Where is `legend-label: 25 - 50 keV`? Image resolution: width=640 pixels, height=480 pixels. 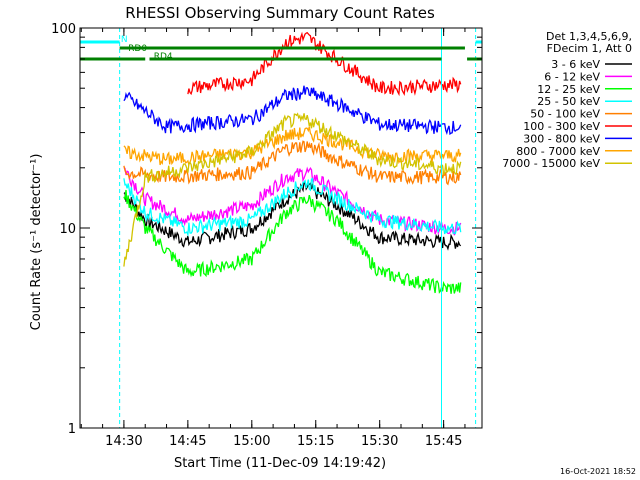 legend-label: 25 - 50 keV is located at coordinates (568, 101).